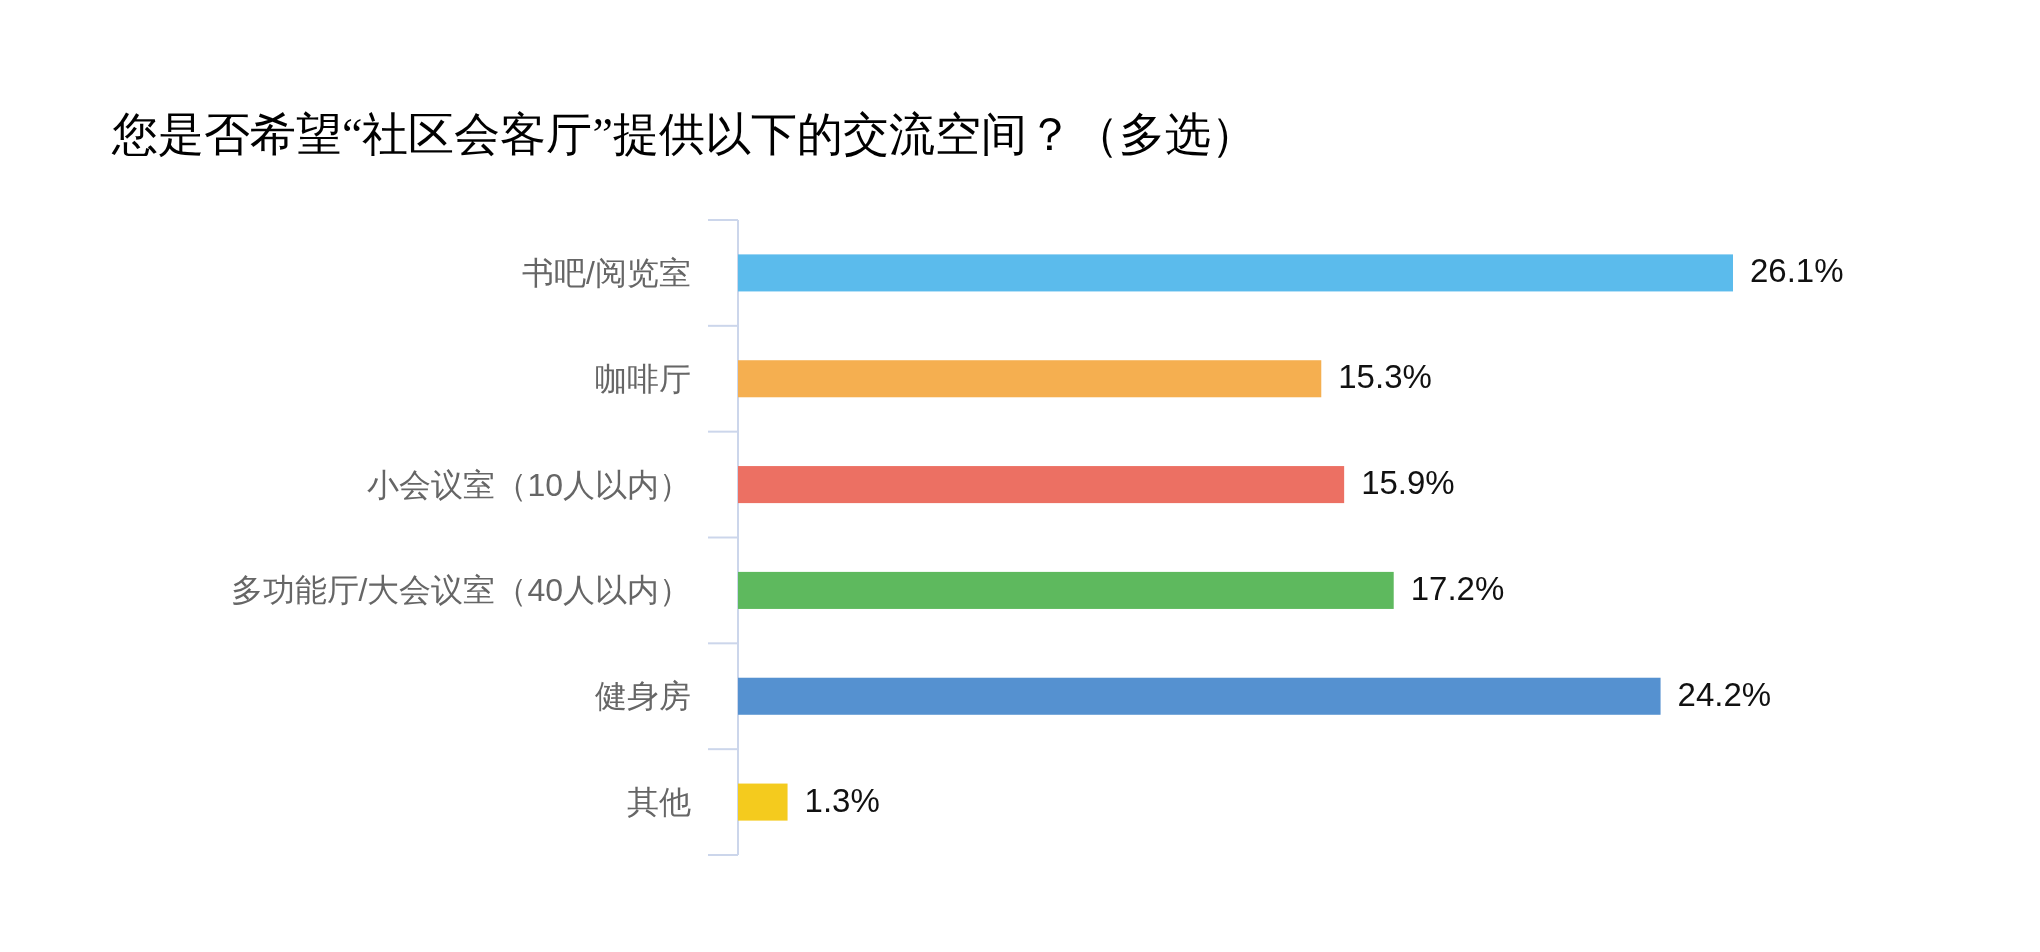 The image size is (2040, 952). I want to click on data-label: 26.1%, so click(1797, 271).